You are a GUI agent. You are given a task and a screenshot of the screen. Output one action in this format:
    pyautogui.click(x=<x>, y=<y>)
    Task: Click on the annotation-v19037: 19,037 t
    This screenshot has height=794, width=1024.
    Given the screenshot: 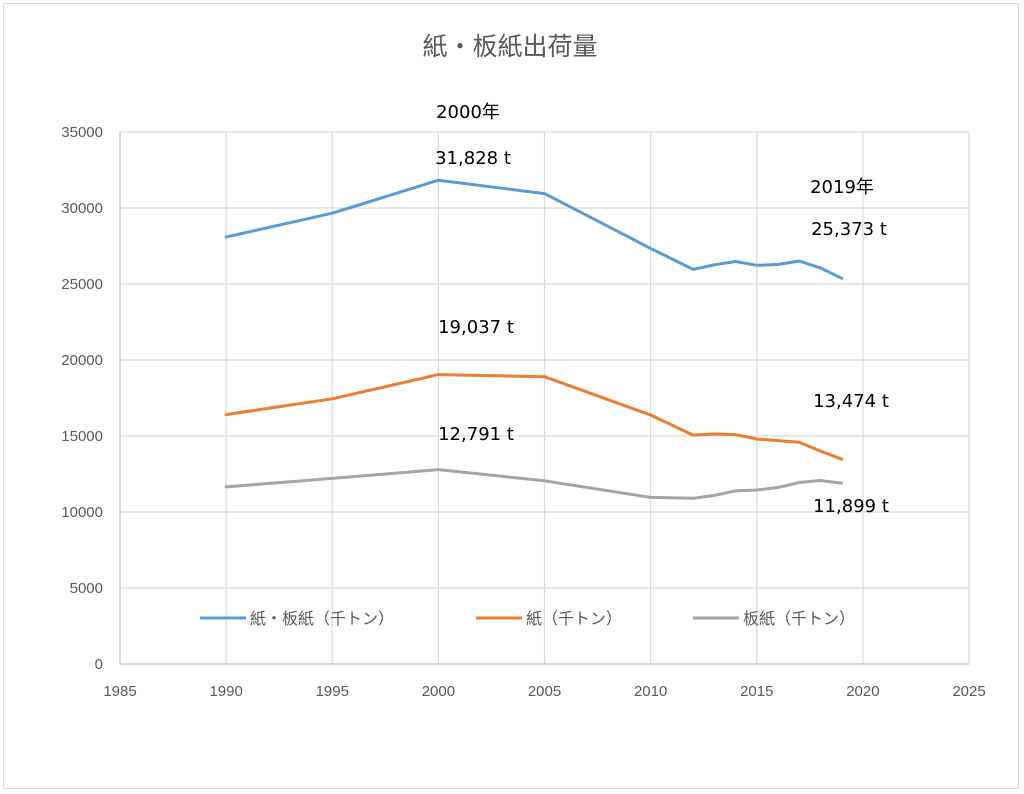 What is the action you would take?
    pyautogui.click(x=476, y=327)
    